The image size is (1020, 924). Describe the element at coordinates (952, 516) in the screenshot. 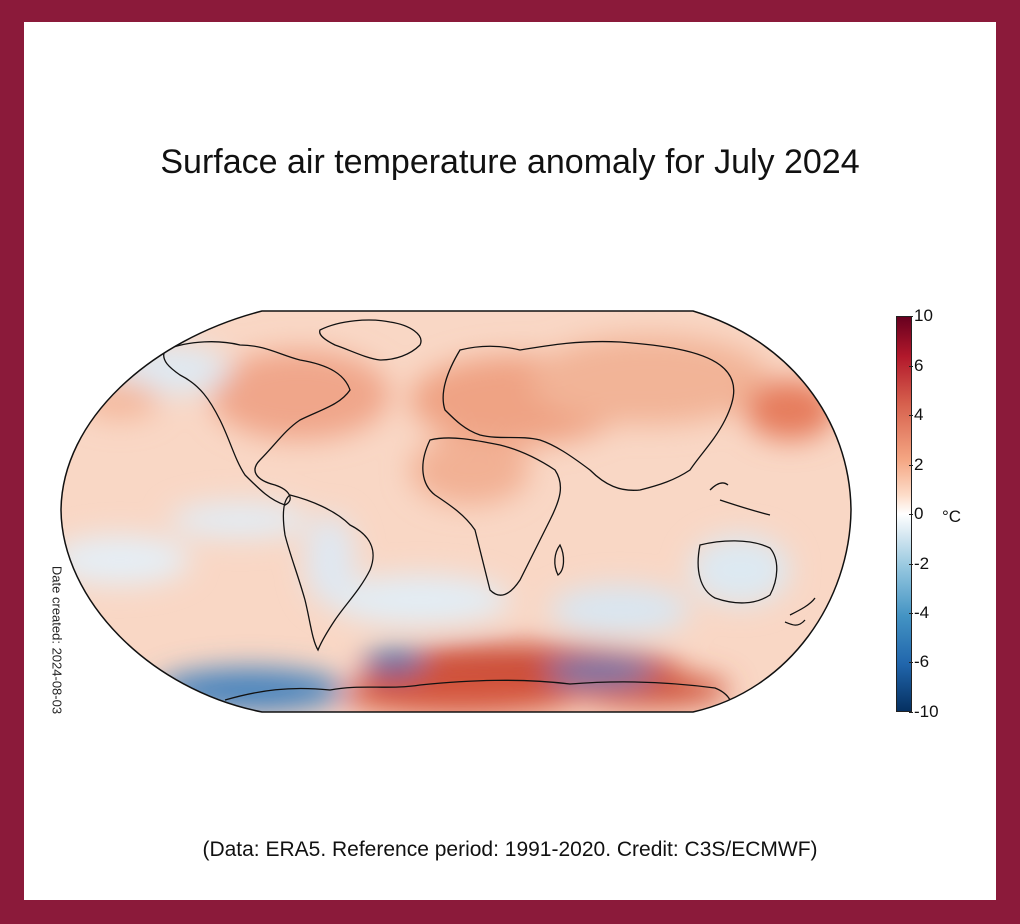

I see `colorbar-unit: °C` at that location.